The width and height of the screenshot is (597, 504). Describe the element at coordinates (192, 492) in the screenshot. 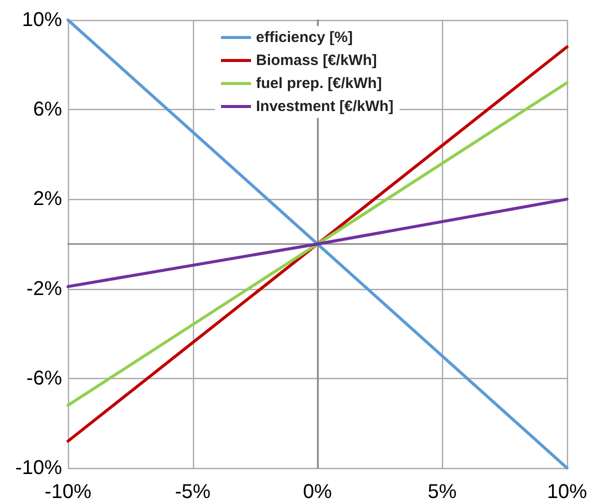

I see `x-tick-label: -5%` at that location.